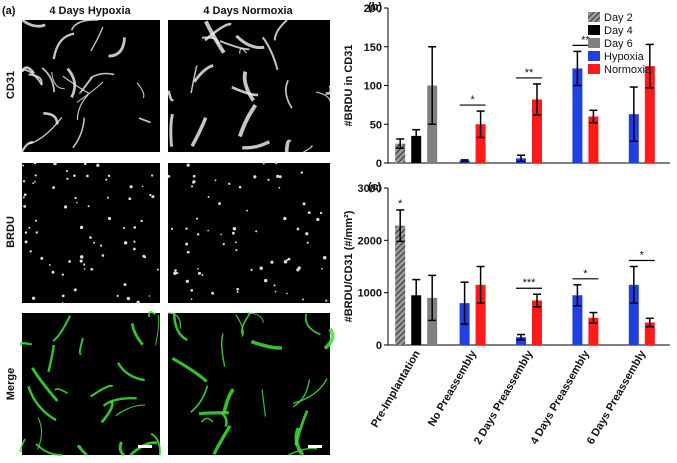 This screenshot has height=463, width=677. Describe the element at coordinates (370, 189) in the screenshot. I see `y-tick-label: 3000` at that location.